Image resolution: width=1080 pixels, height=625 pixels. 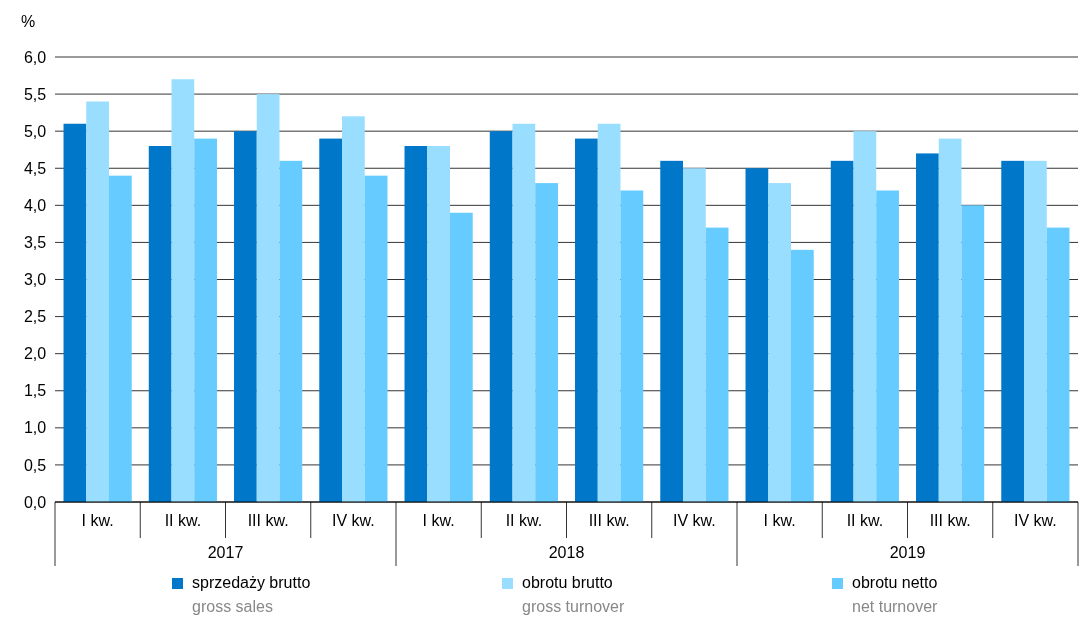 What do you see at coordinates (225, 552) in the screenshot?
I see `text: 2017` at bounding box center [225, 552].